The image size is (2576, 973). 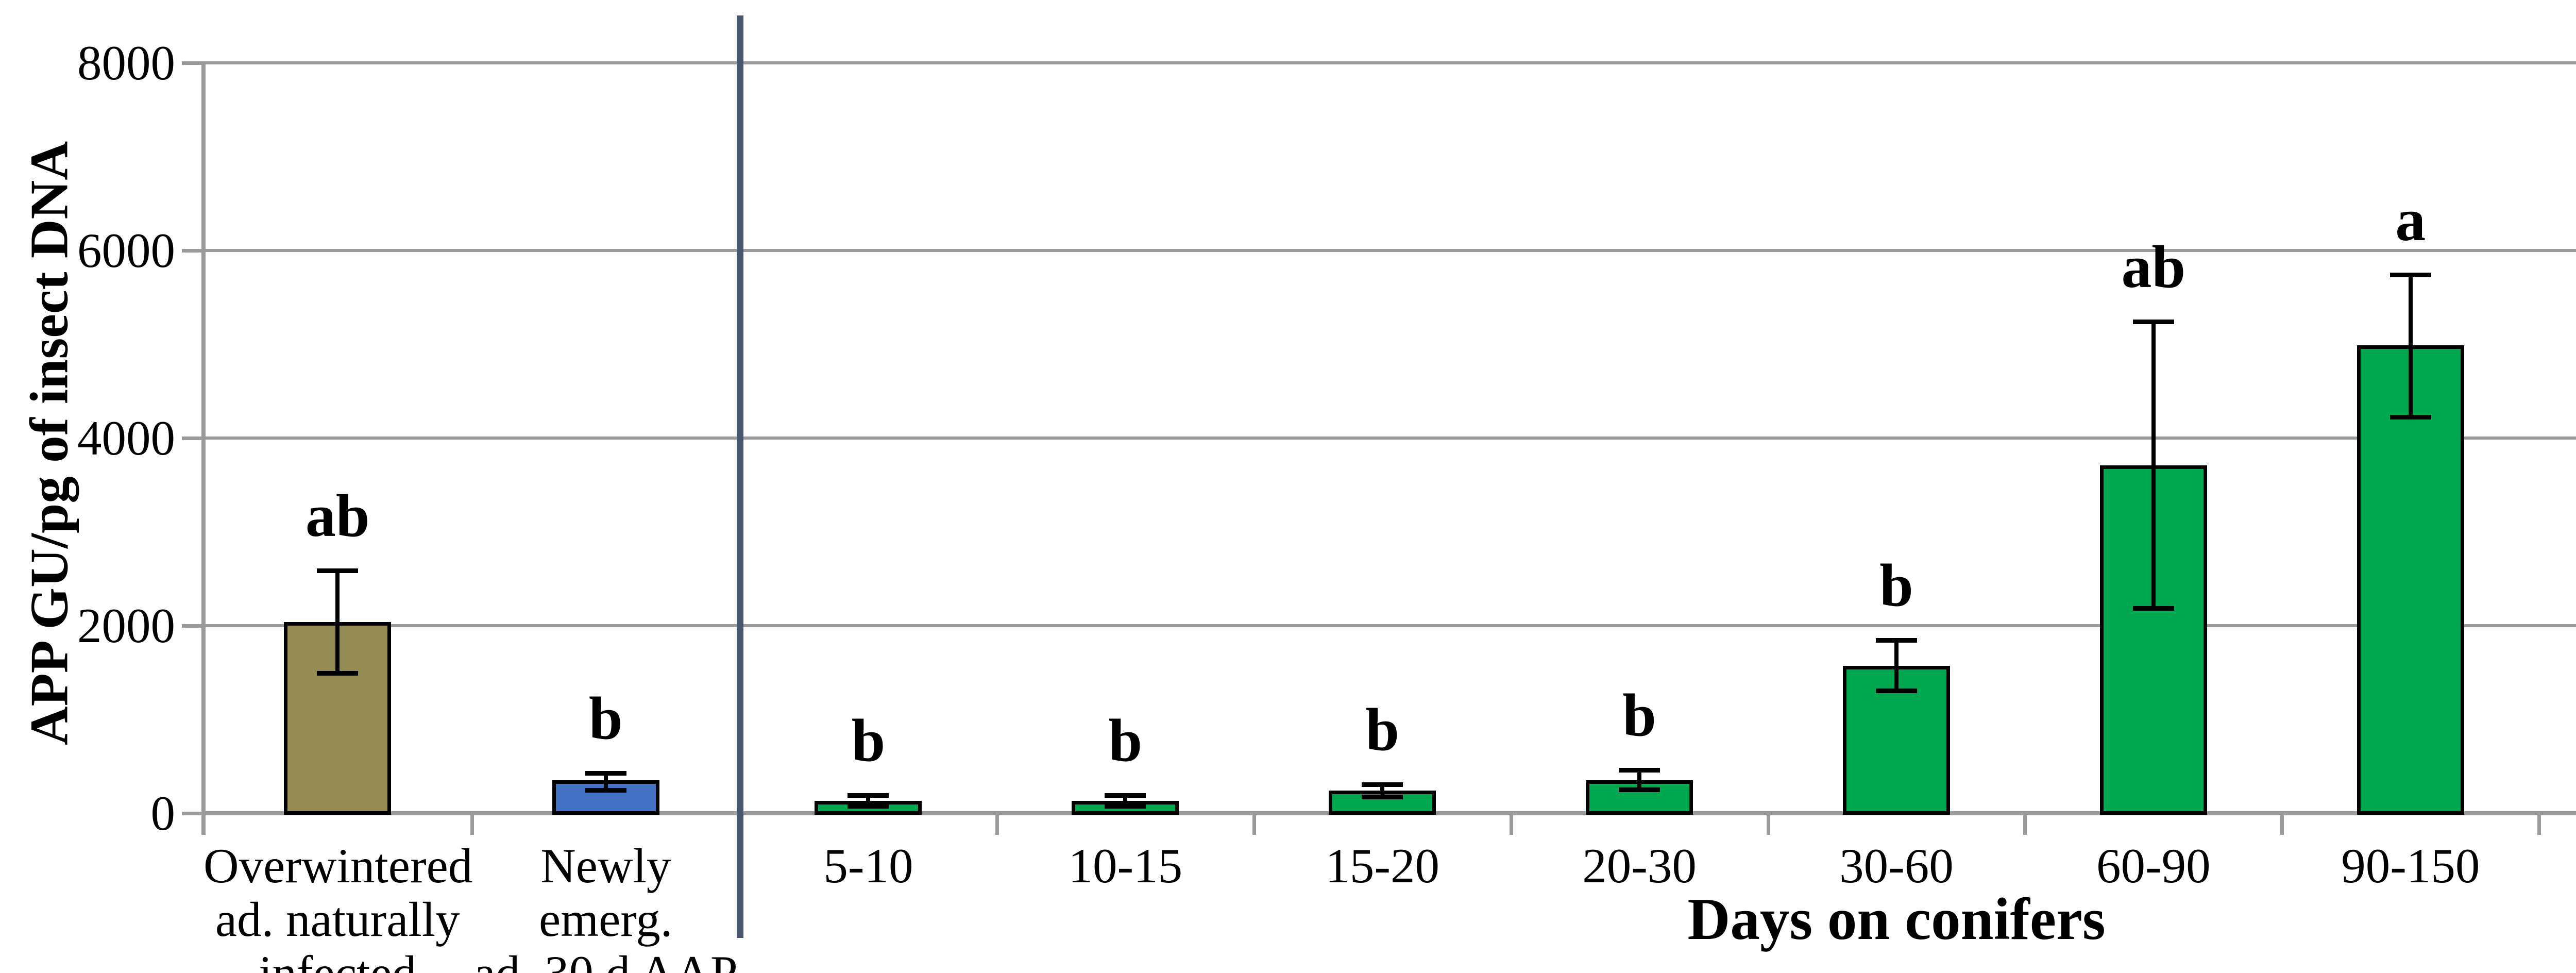 I want to click on error-bar-Overwintered ad. naturally infected, so click(x=337, y=622).